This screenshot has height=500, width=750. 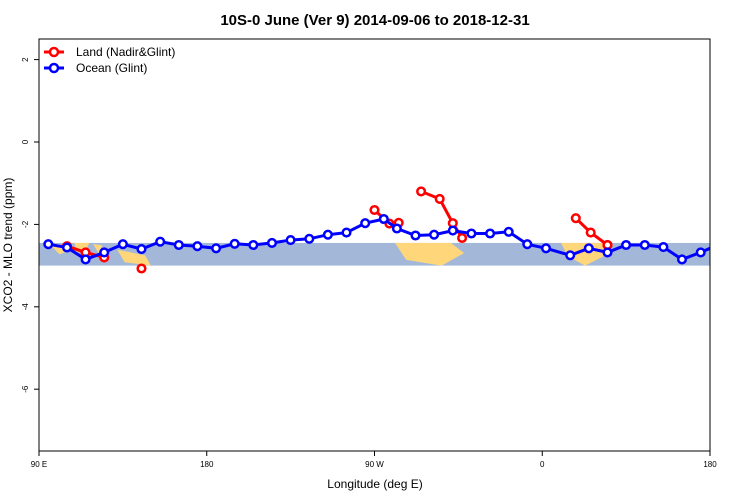 I want to click on x-tick-label: 90 E, so click(x=39, y=464).